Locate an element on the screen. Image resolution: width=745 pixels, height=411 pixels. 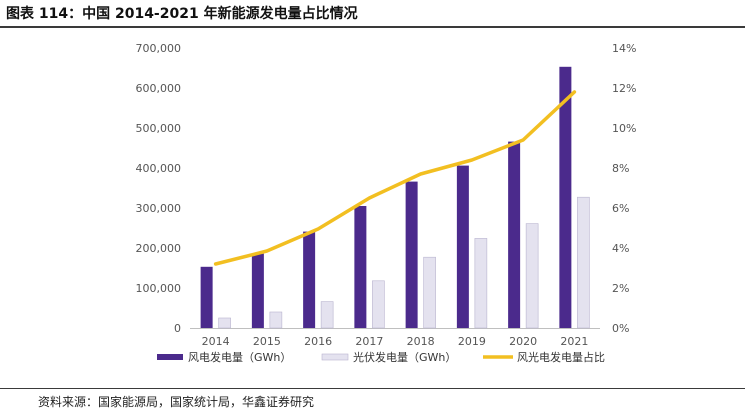
y-right-tick-label: 4% is located at coordinates (620, 248).